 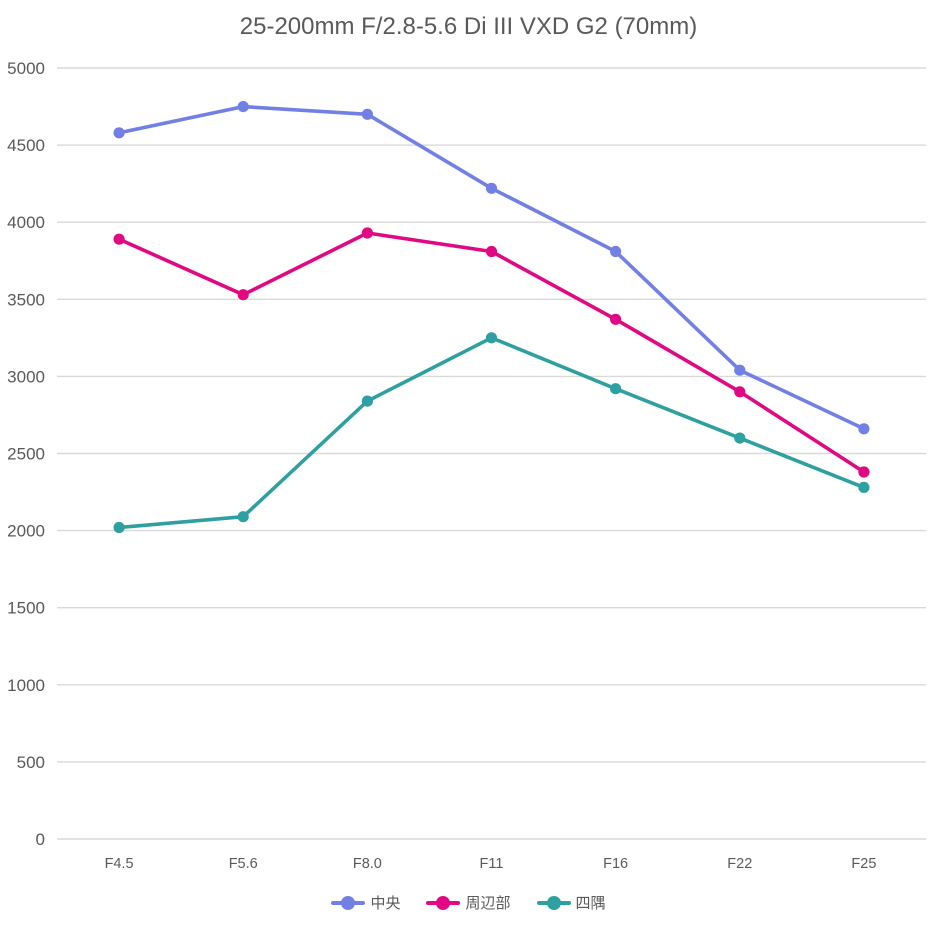 What do you see at coordinates (243, 864) in the screenshot?
I see `x-tick-label: F5.6` at bounding box center [243, 864].